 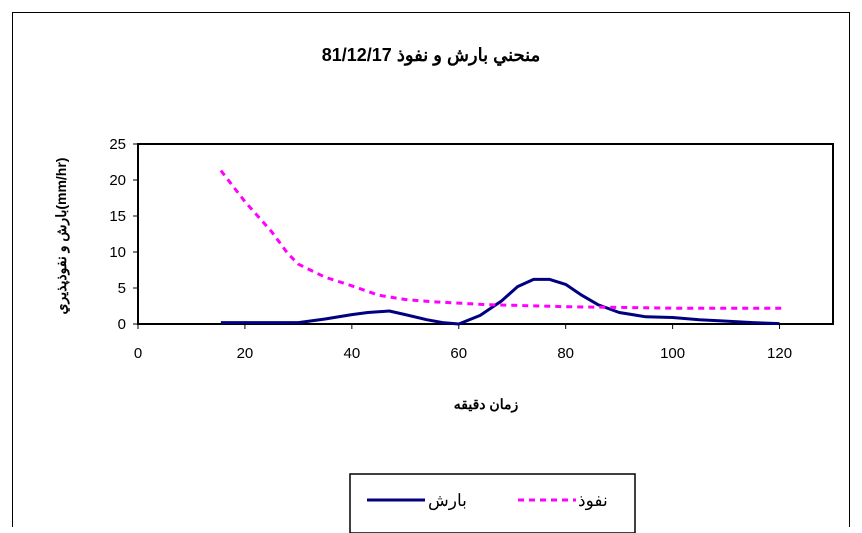 What do you see at coordinates (431, 55) in the screenshot?
I see `chart-title: منحني بارش و نفوذ 81/12/17` at bounding box center [431, 55].